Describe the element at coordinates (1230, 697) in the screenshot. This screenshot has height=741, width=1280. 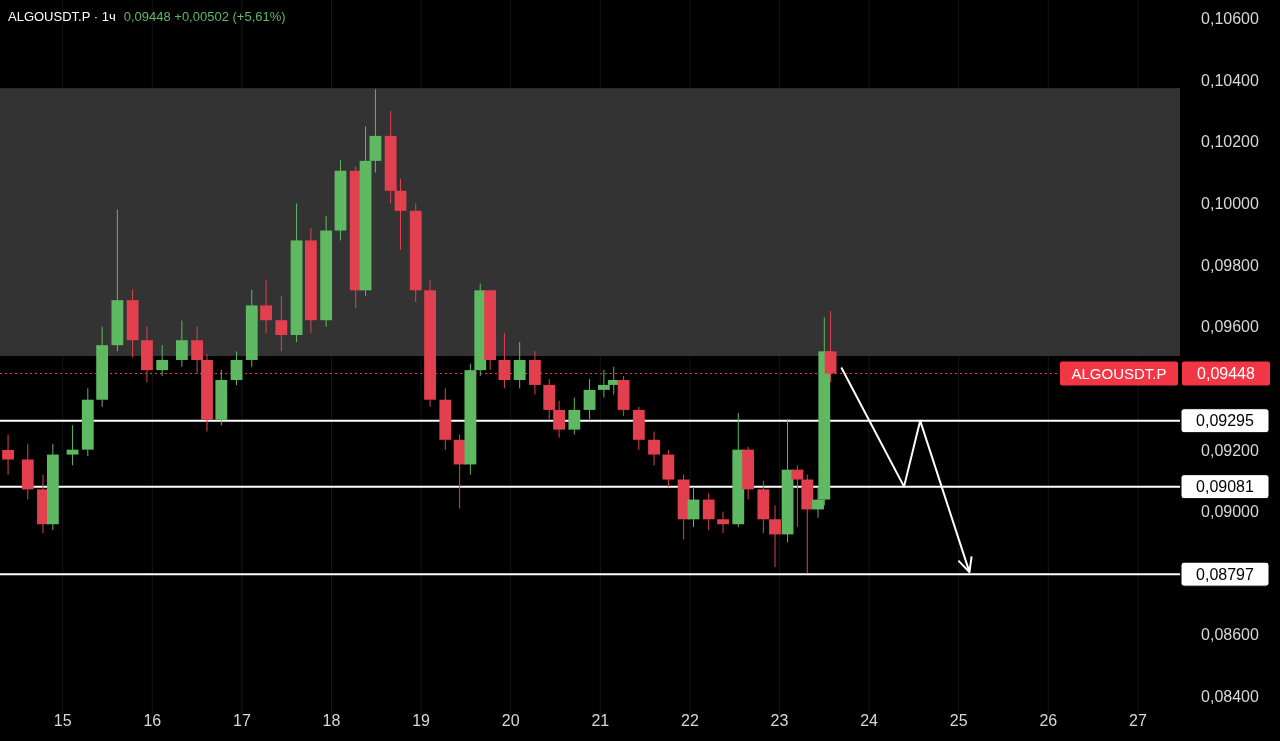
I see `y-tick-label: 0,08400` at that location.